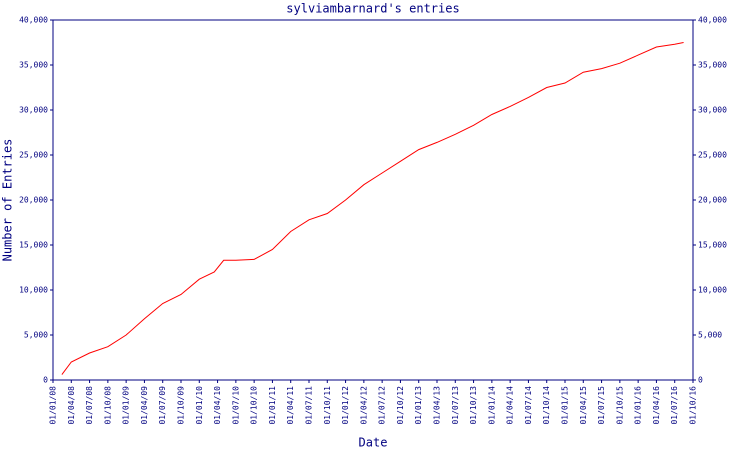  Describe the element at coordinates (437, 405) in the screenshot. I see `x-tick-label: 01/04/13` at that location.